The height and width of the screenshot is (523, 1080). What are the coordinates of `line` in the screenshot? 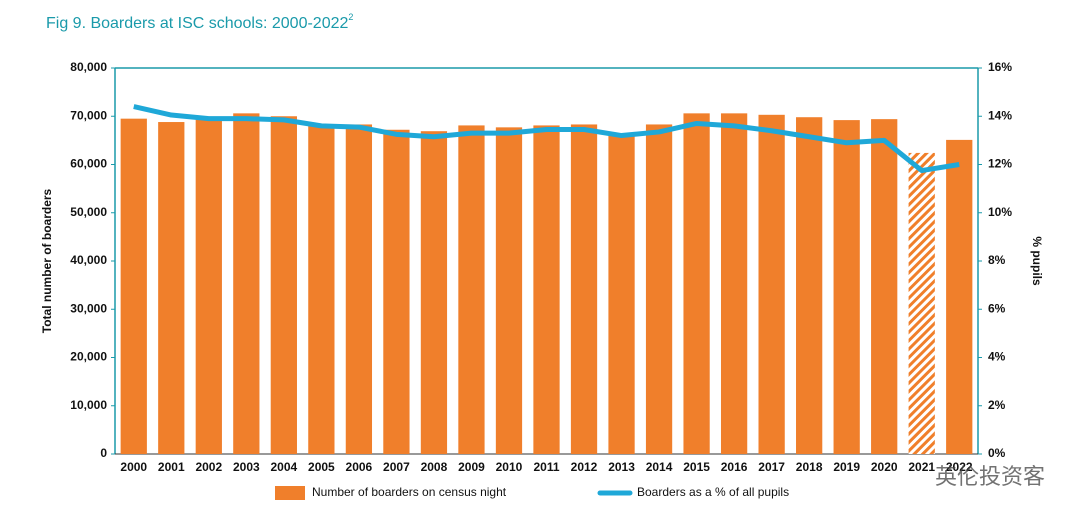 It's located at (546, 139).